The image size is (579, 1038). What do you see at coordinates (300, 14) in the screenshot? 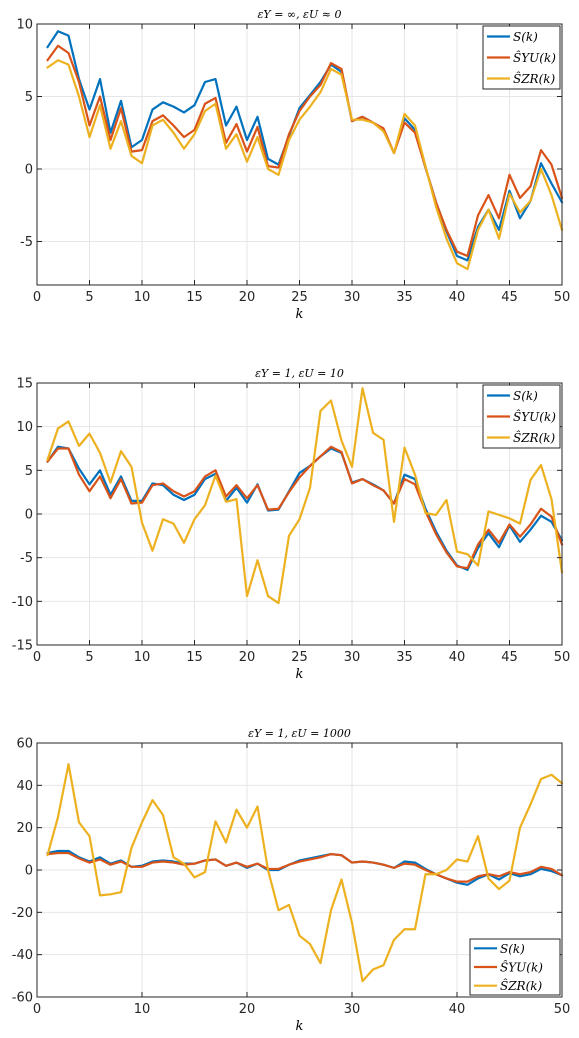
I see `chart-title: εY = ∞, εU ≈ 0` at bounding box center [300, 14].